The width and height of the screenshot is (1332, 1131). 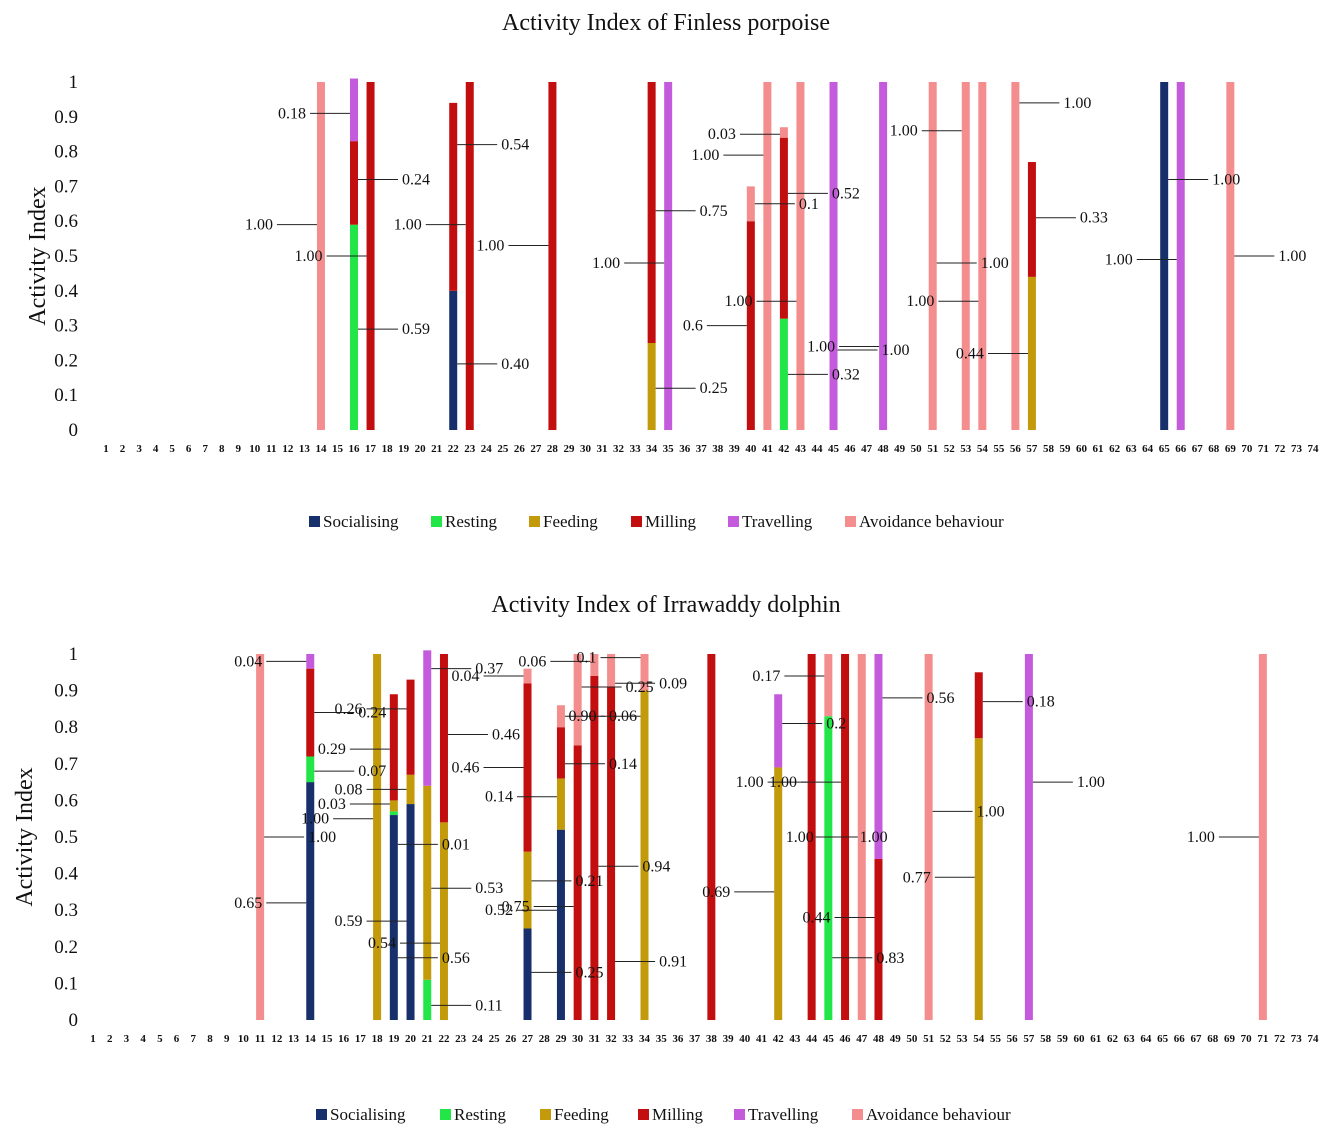 What do you see at coordinates (1094, 218) in the screenshot?
I see `data-label: 0.33` at bounding box center [1094, 218].